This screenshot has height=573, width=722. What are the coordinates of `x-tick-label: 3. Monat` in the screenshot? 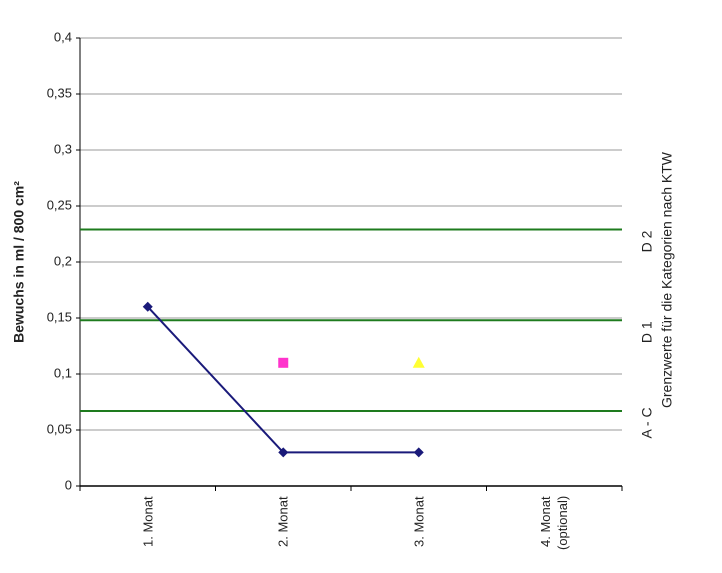 It's located at (419, 521).